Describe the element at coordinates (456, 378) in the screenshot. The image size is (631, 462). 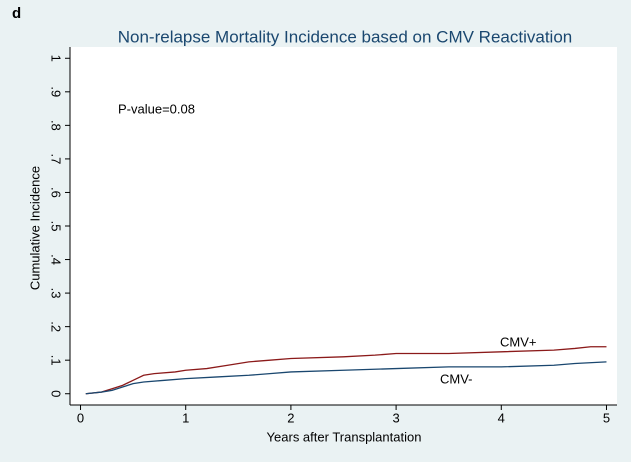
I see `series-label: CMV-` at that location.